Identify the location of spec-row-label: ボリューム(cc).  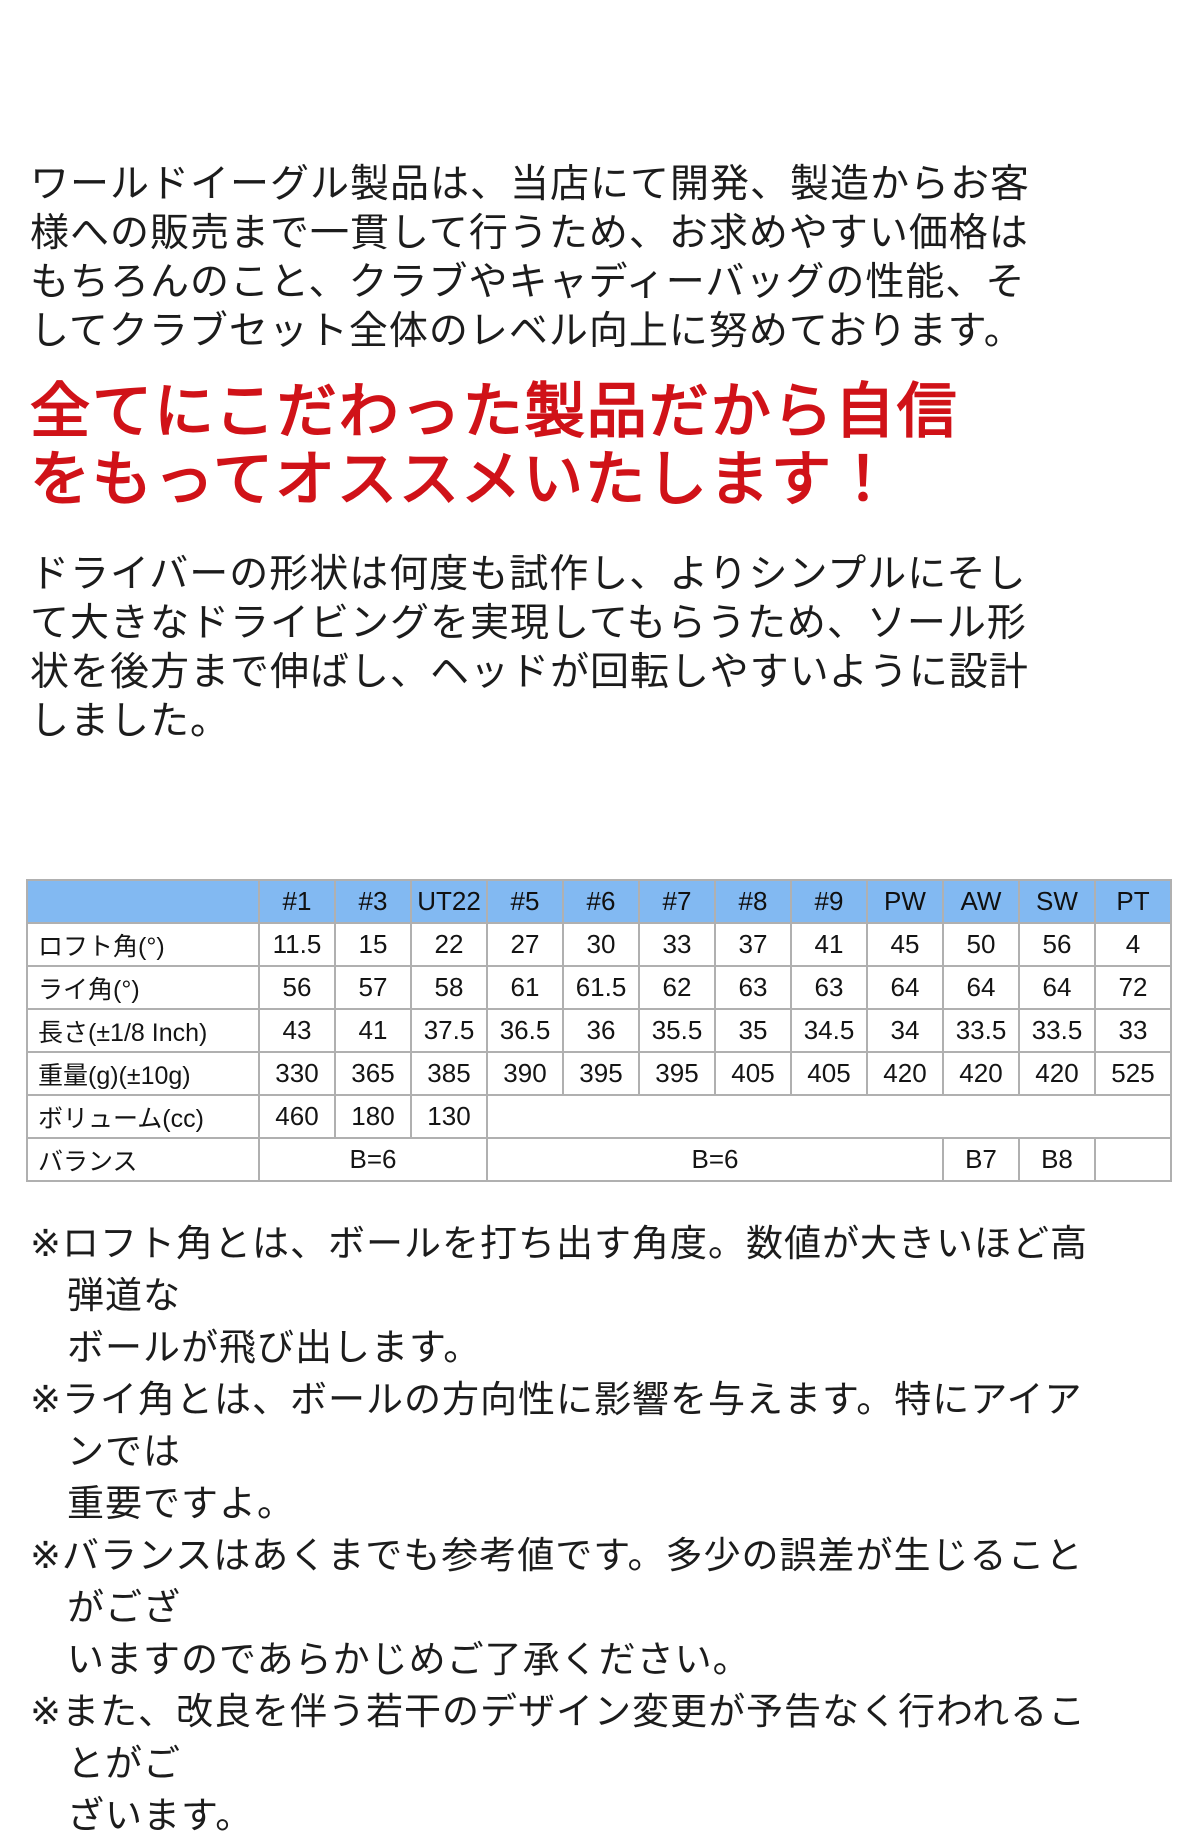
(143, 1116).